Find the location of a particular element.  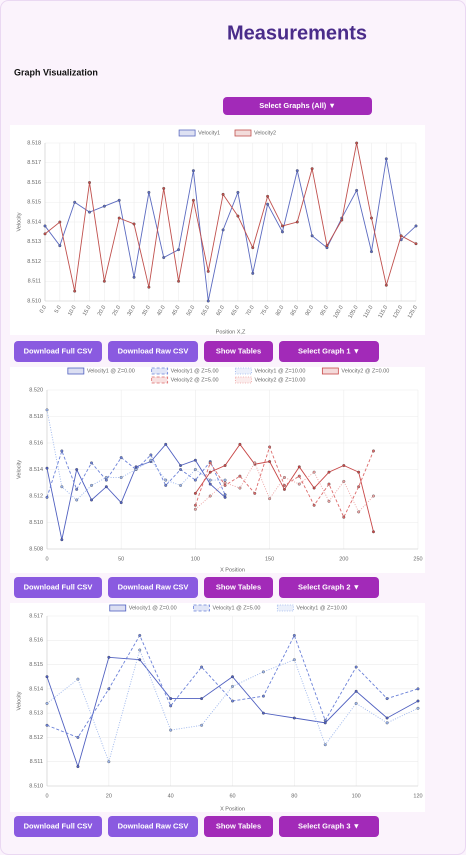

x-tick-label: 70.0 is located at coordinates (250, 311).